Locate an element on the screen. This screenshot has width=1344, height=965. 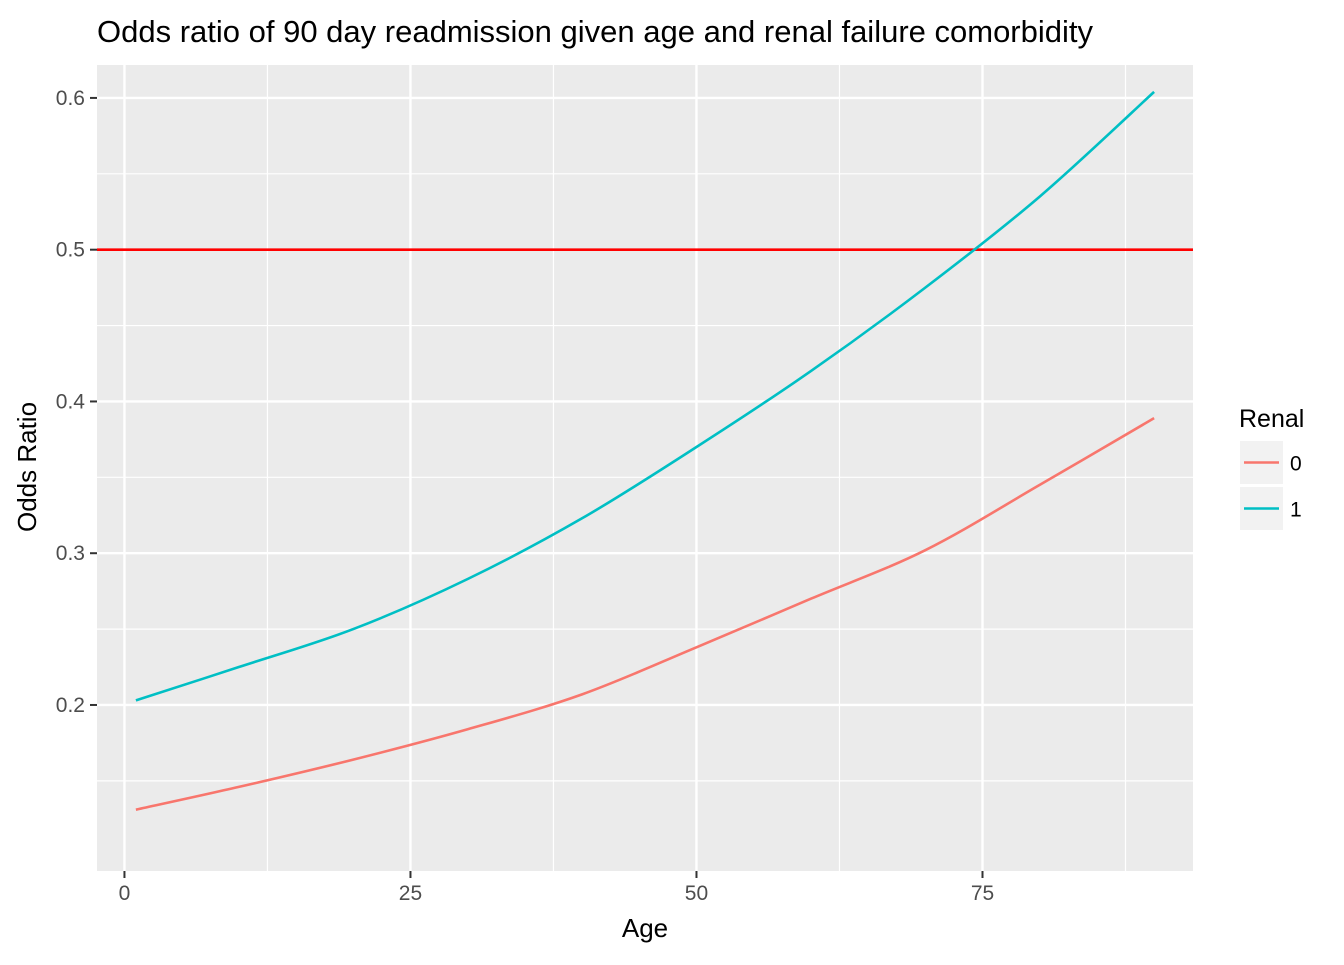
y-tick-label: 0.4 is located at coordinates (71, 401).